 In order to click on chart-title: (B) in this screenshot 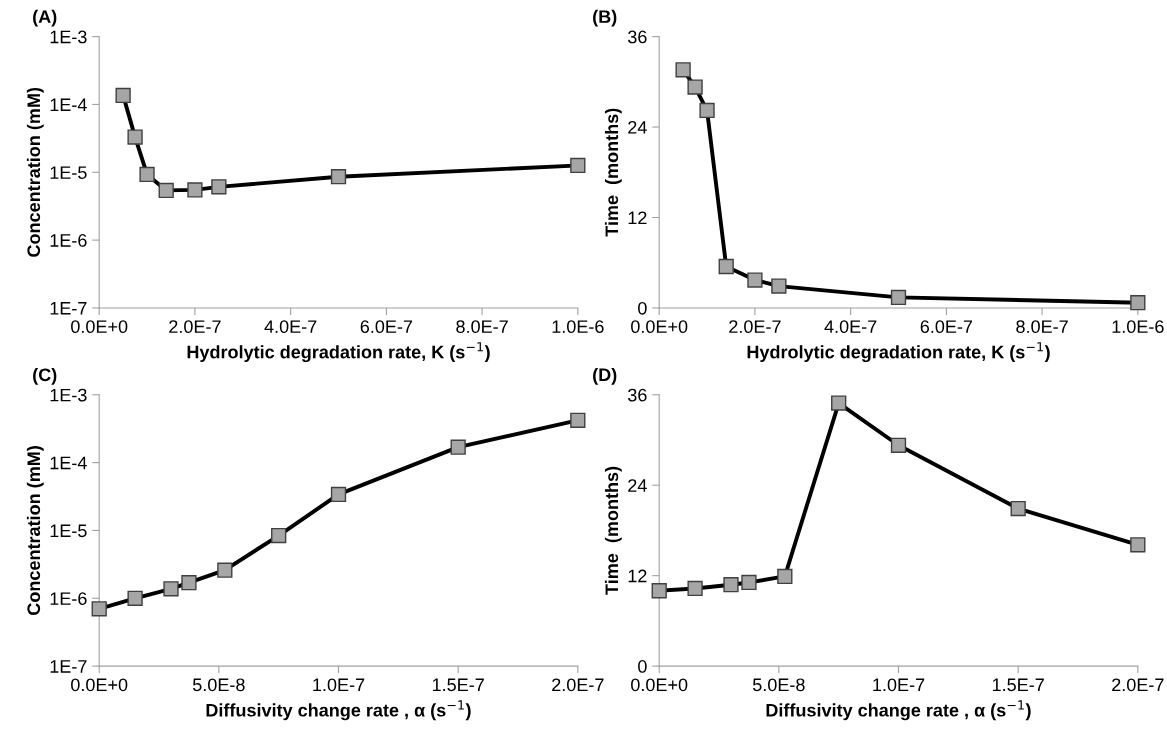, I will do `click(605, 18)`.